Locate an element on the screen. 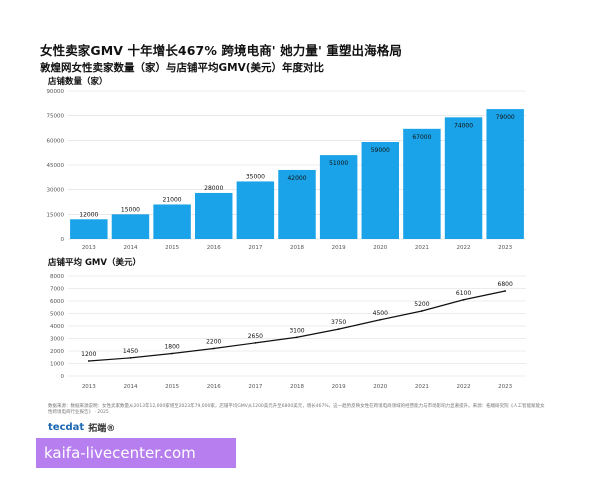 The image size is (600, 480). bar-chart-y-label: 店铺数量（家） is located at coordinates (78, 82).